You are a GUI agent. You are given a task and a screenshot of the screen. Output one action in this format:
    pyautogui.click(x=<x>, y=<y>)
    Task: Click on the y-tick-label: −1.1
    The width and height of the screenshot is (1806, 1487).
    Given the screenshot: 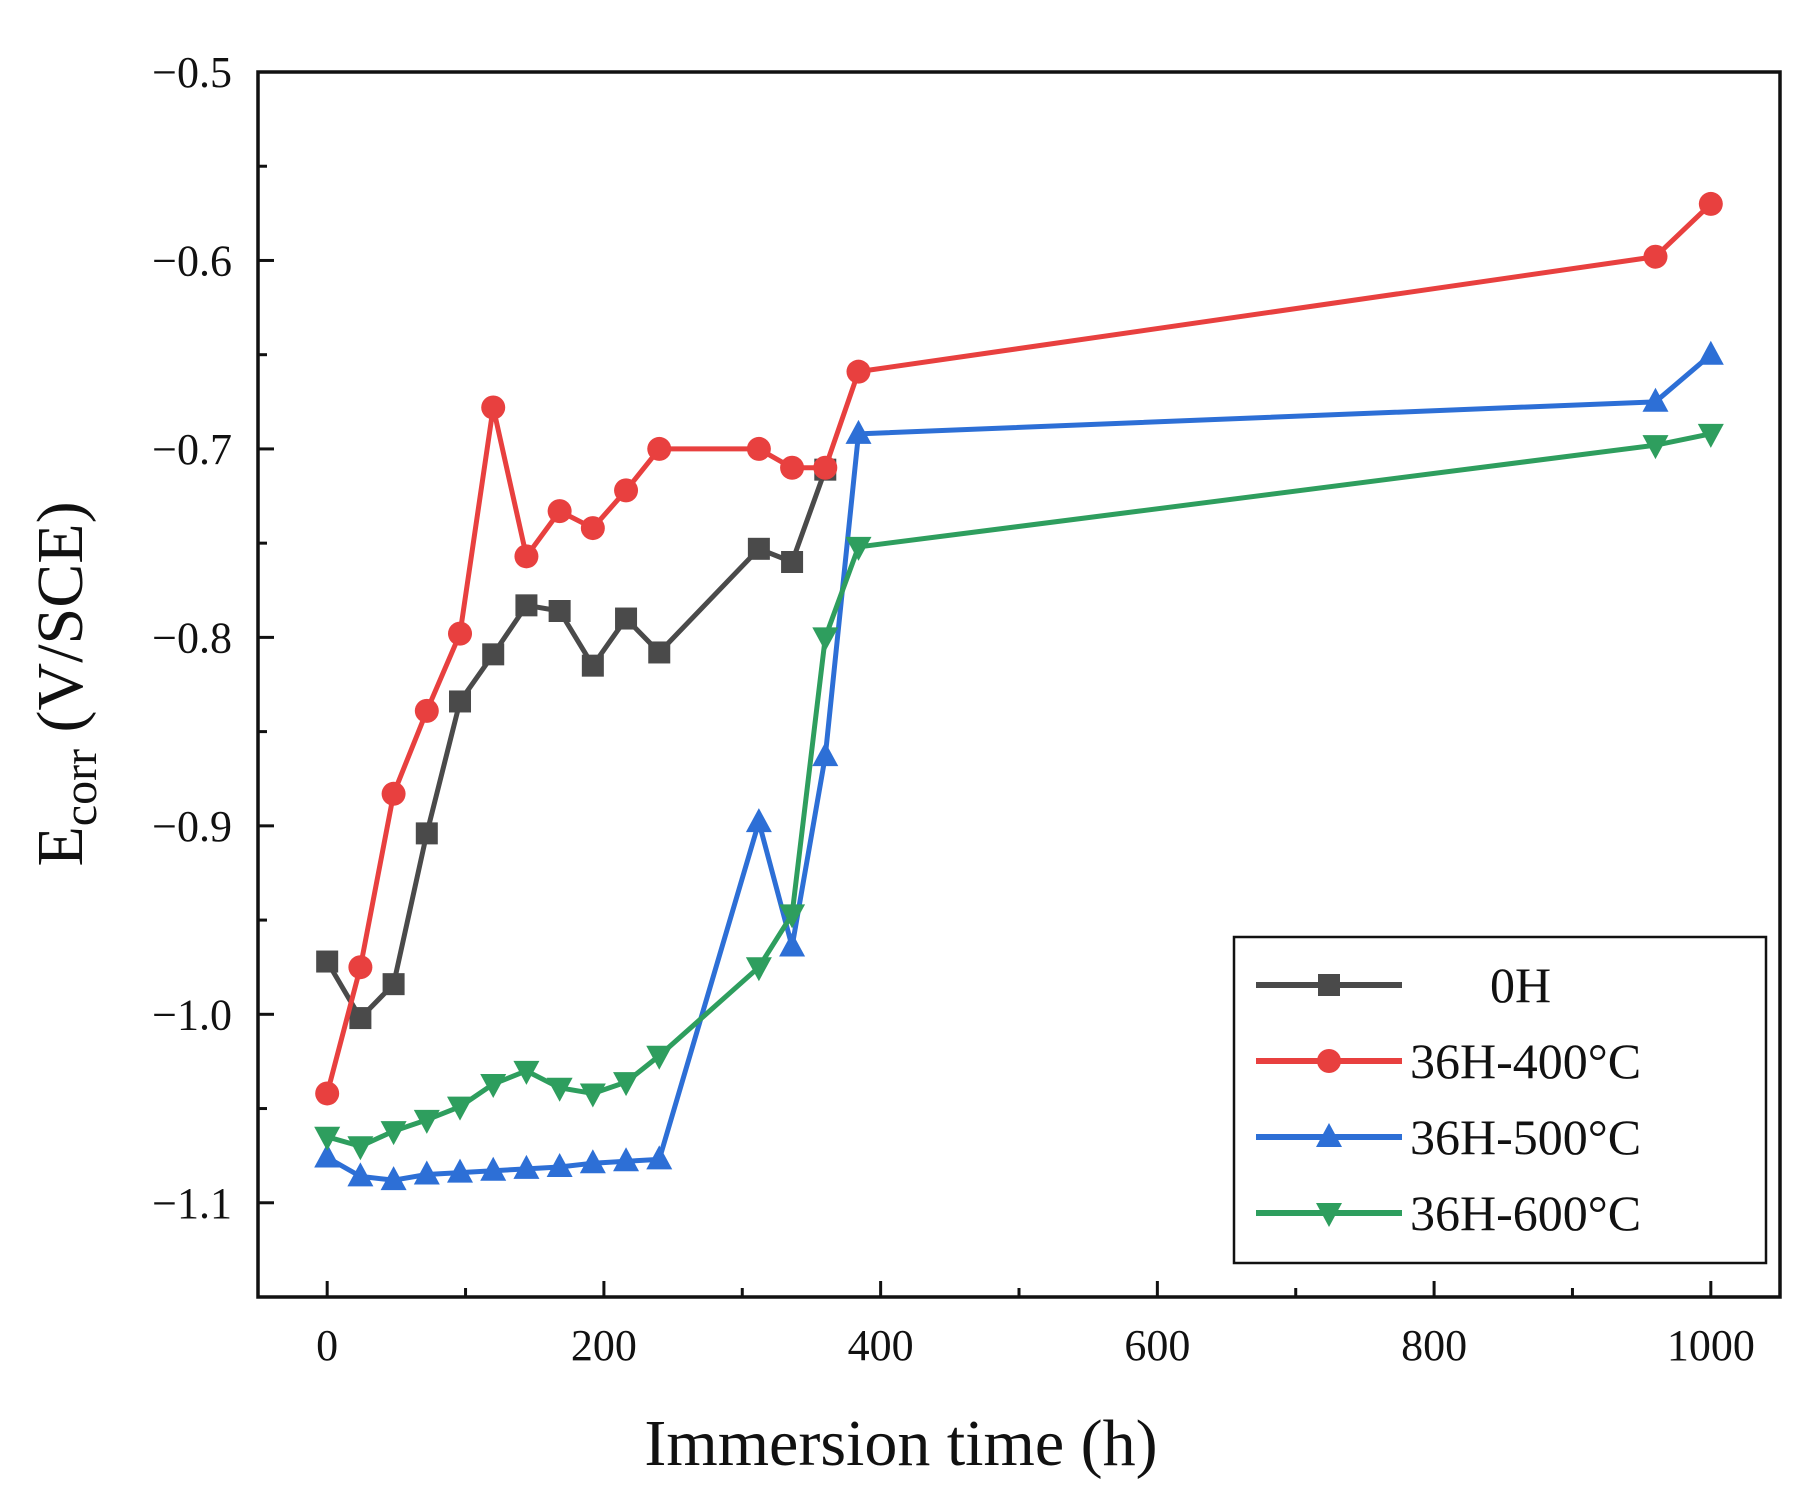 What is the action you would take?
    pyautogui.click(x=192, y=1203)
    